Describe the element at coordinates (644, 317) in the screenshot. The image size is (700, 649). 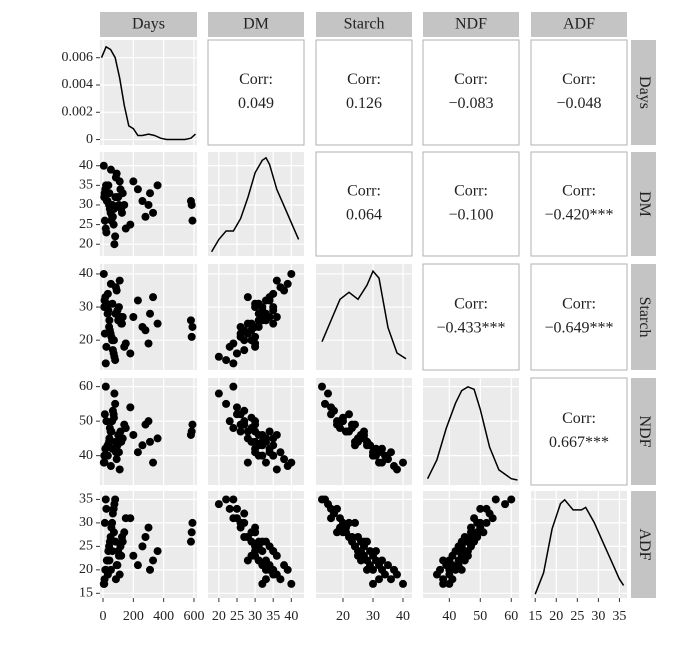
I see `row-strip-label: Starch` at that location.